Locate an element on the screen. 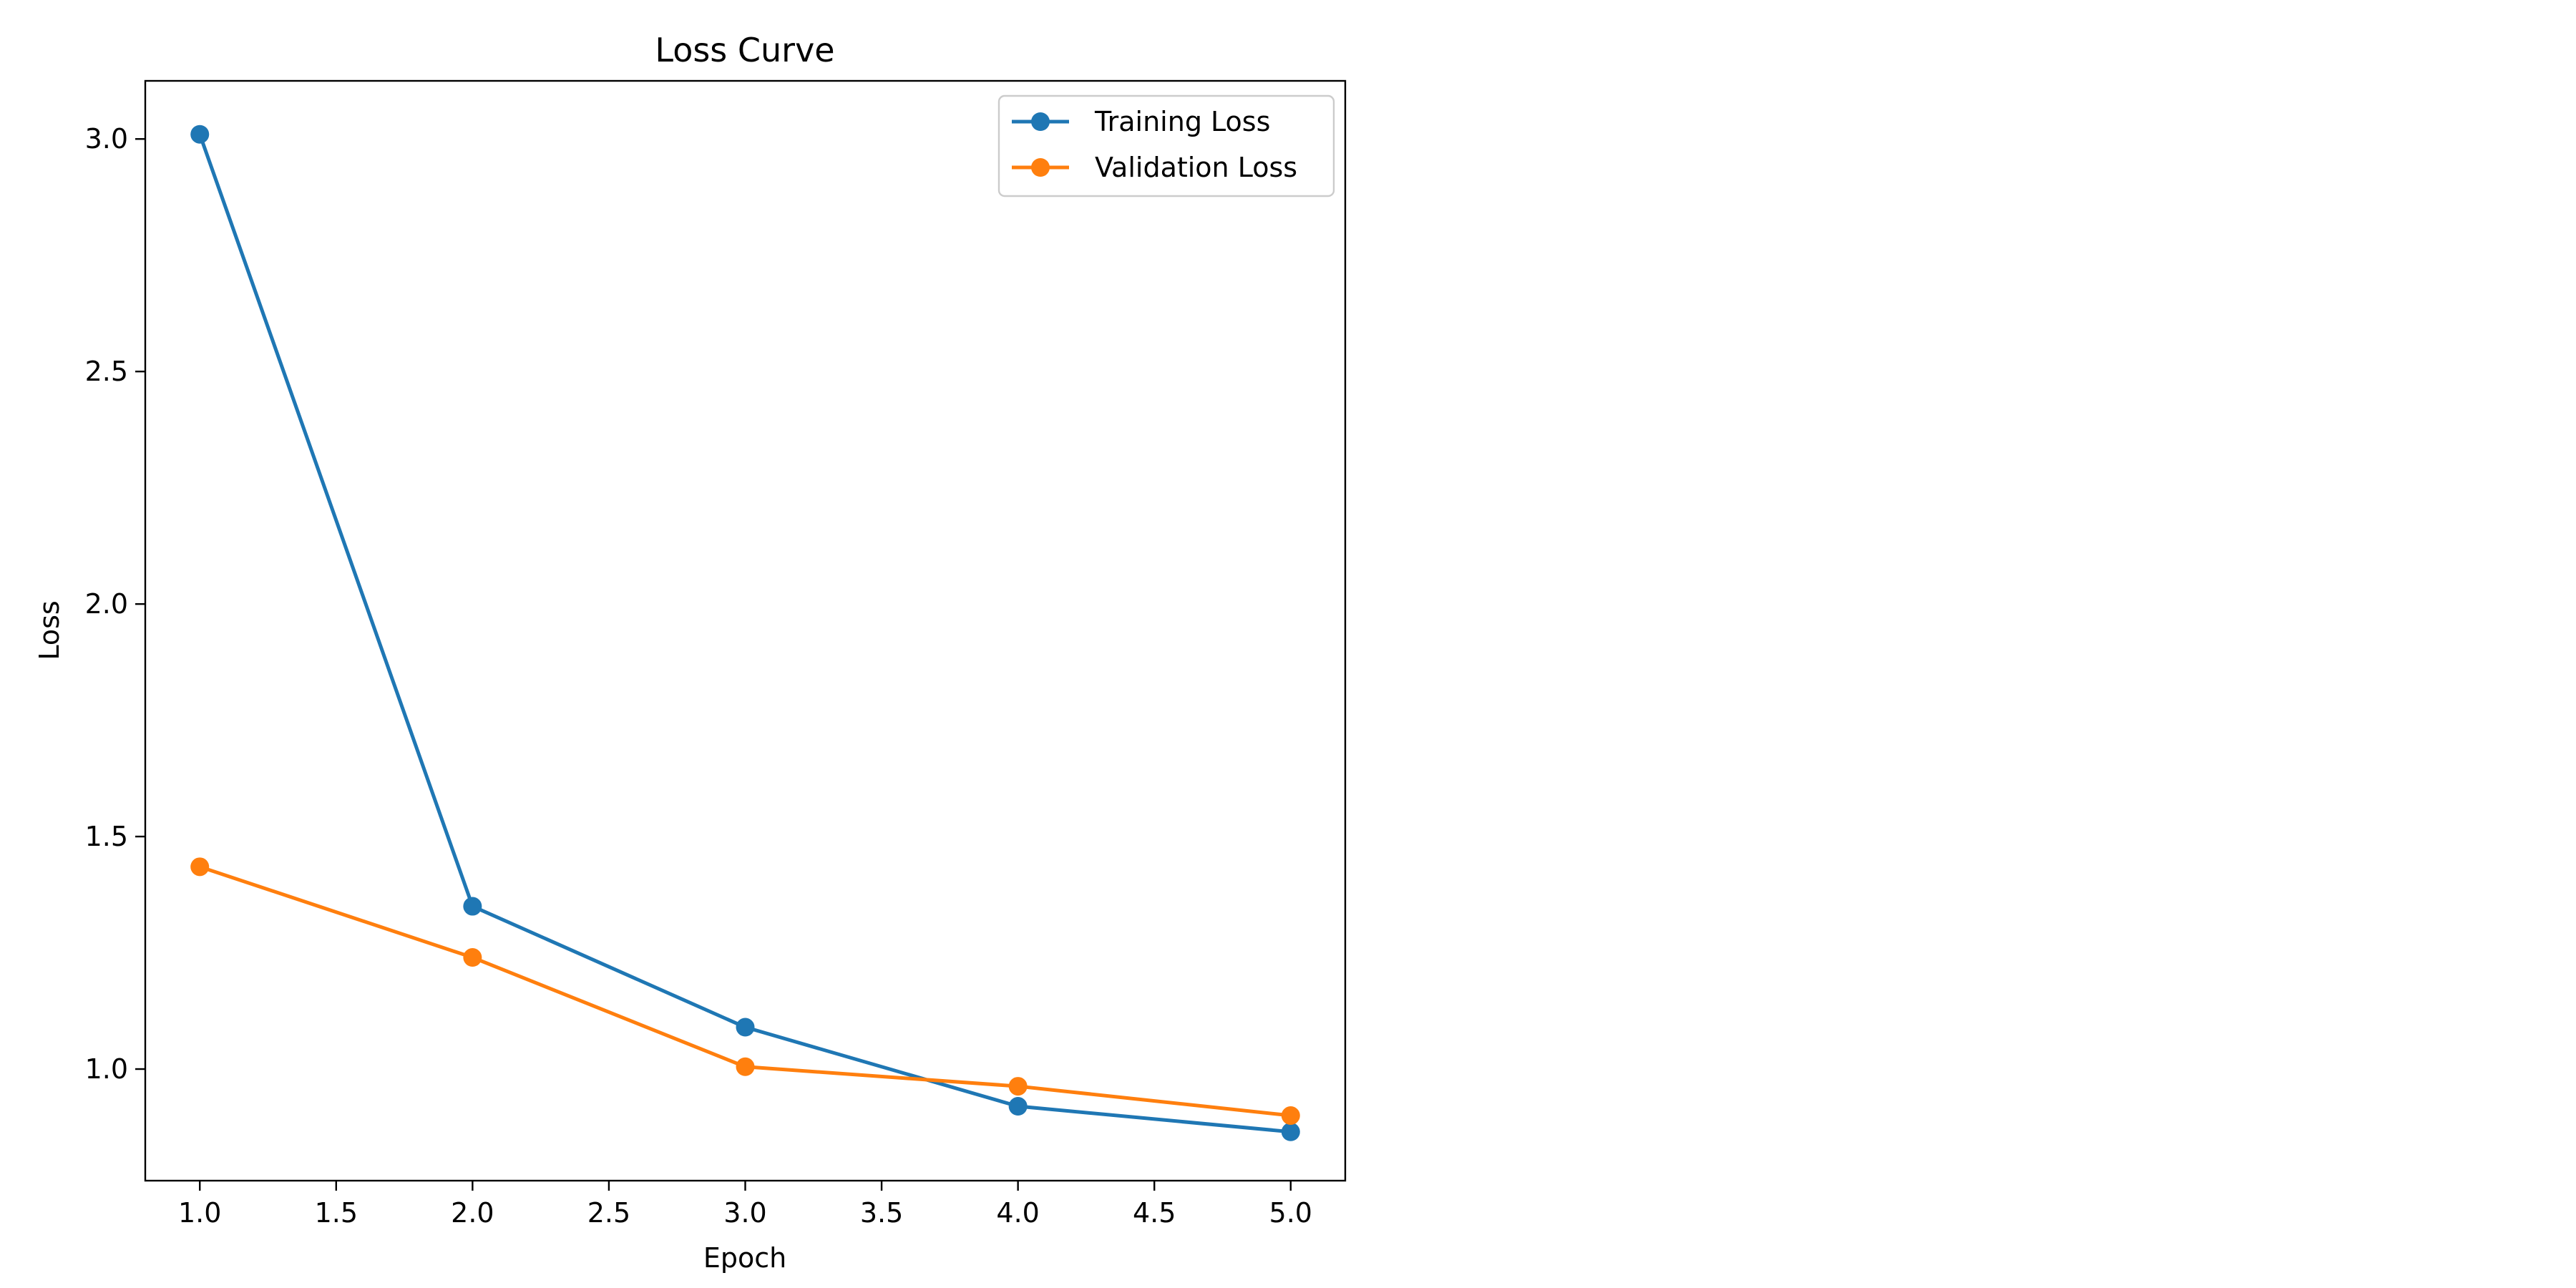 This screenshot has width=2576, height=1288. x-tick-label: 3.0 is located at coordinates (744, 1213).